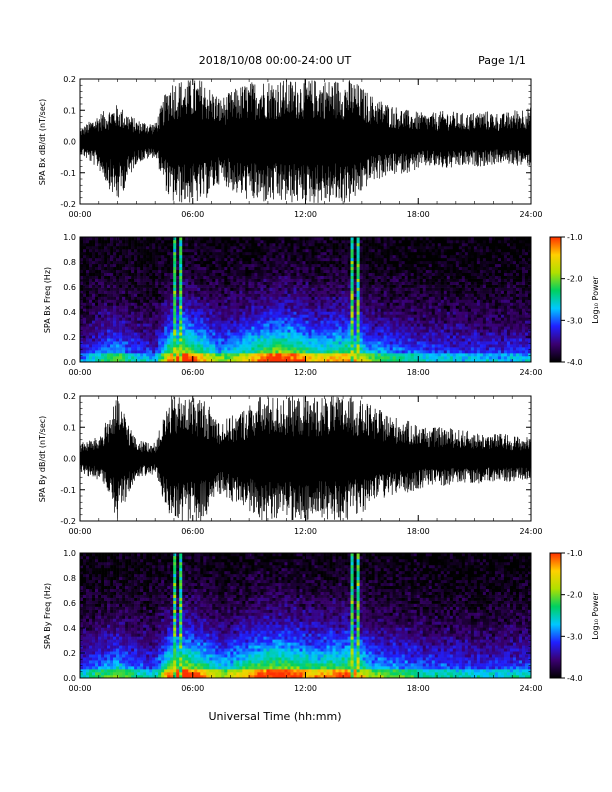 Image resolution: width=612 pixels, height=792 pixels. Describe the element at coordinates (305, 141) in the screenshot. I see `trace-line` at that location.